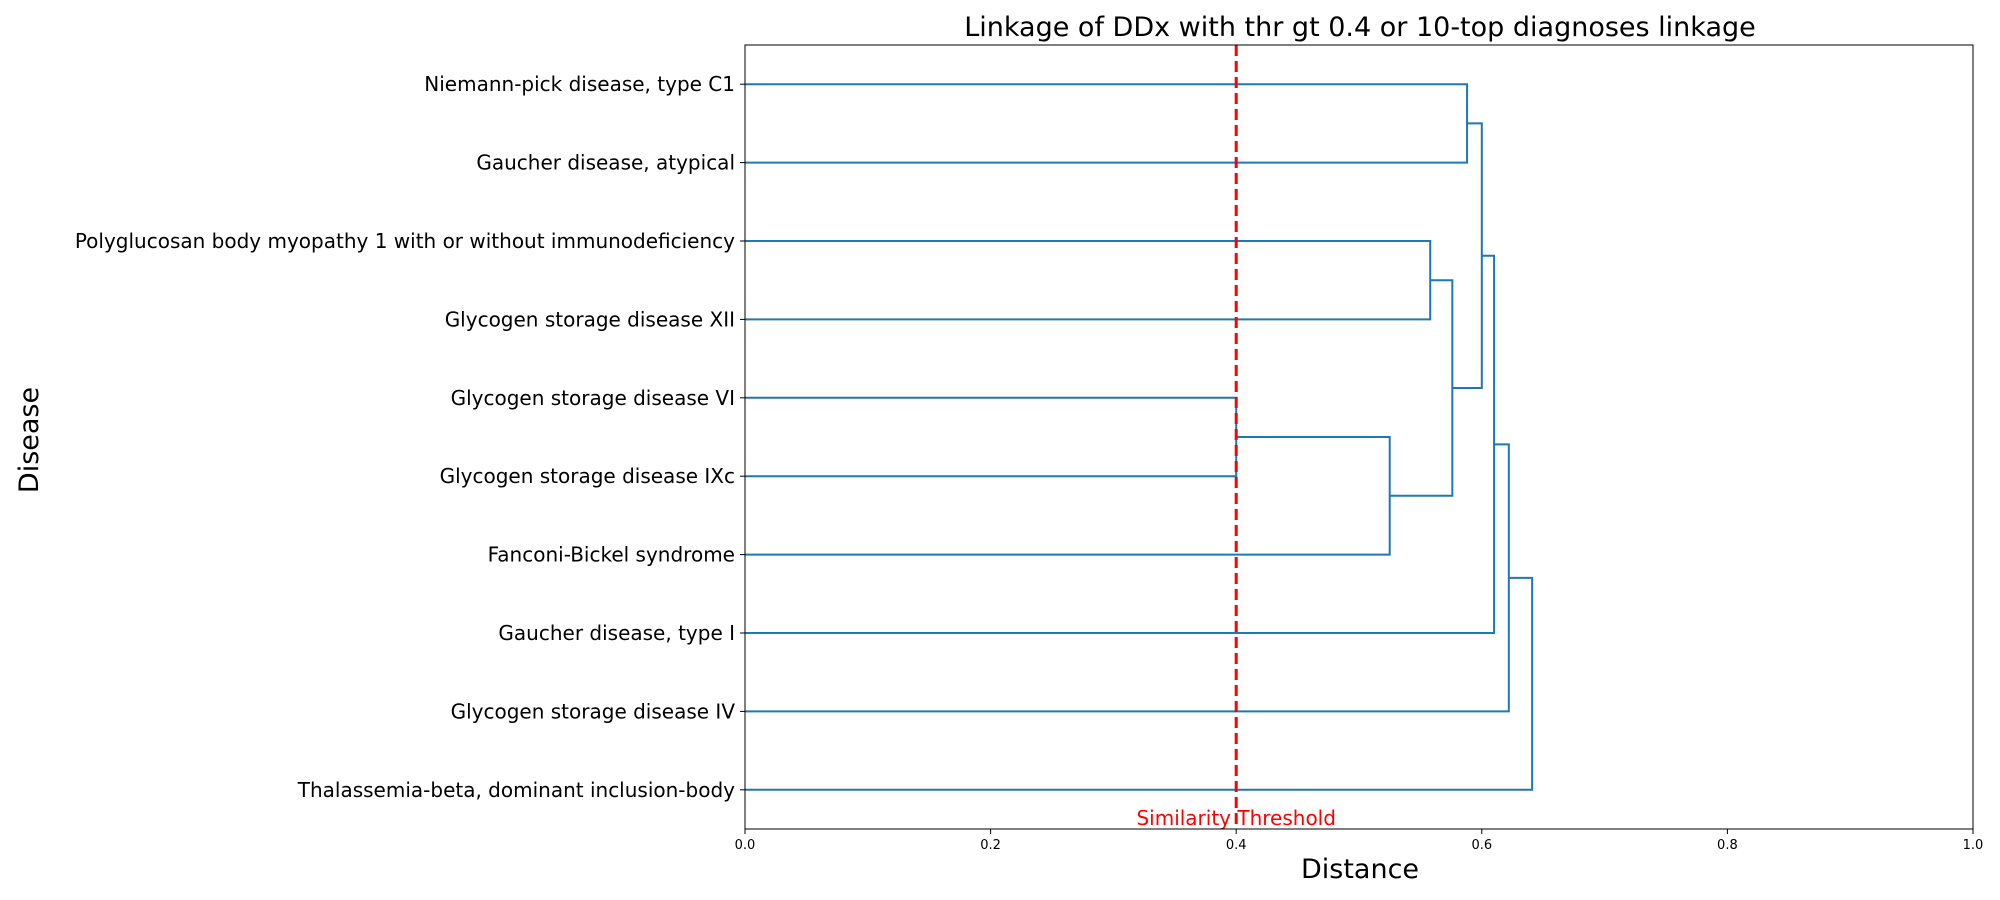 This screenshot has height=900, width=2000. Describe the element at coordinates (1360, 869) in the screenshot. I see `x-axis-label: Distance` at that location.